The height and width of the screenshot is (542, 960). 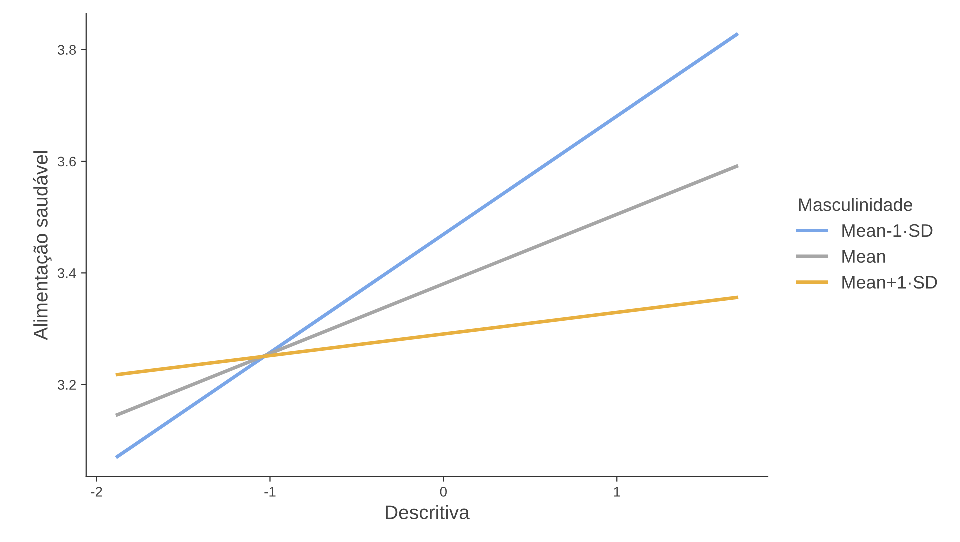 What do you see at coordinates (443, 492) in the screenshot?
I see `x-tick-label: 0` at bounding box center [443, 492].